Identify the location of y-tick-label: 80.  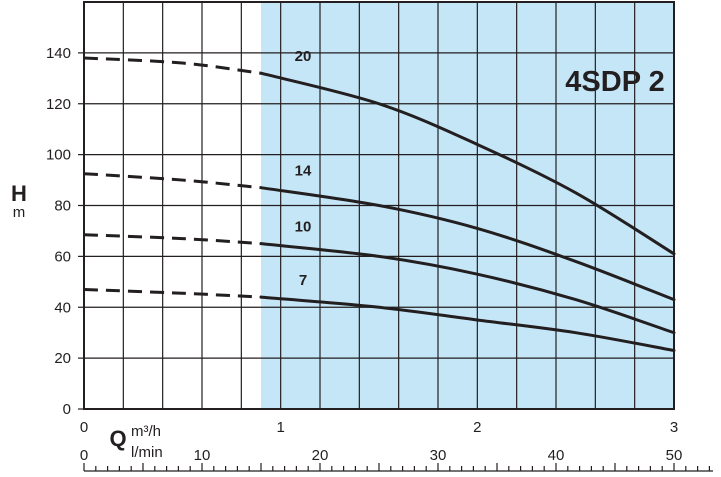
(62, 206).